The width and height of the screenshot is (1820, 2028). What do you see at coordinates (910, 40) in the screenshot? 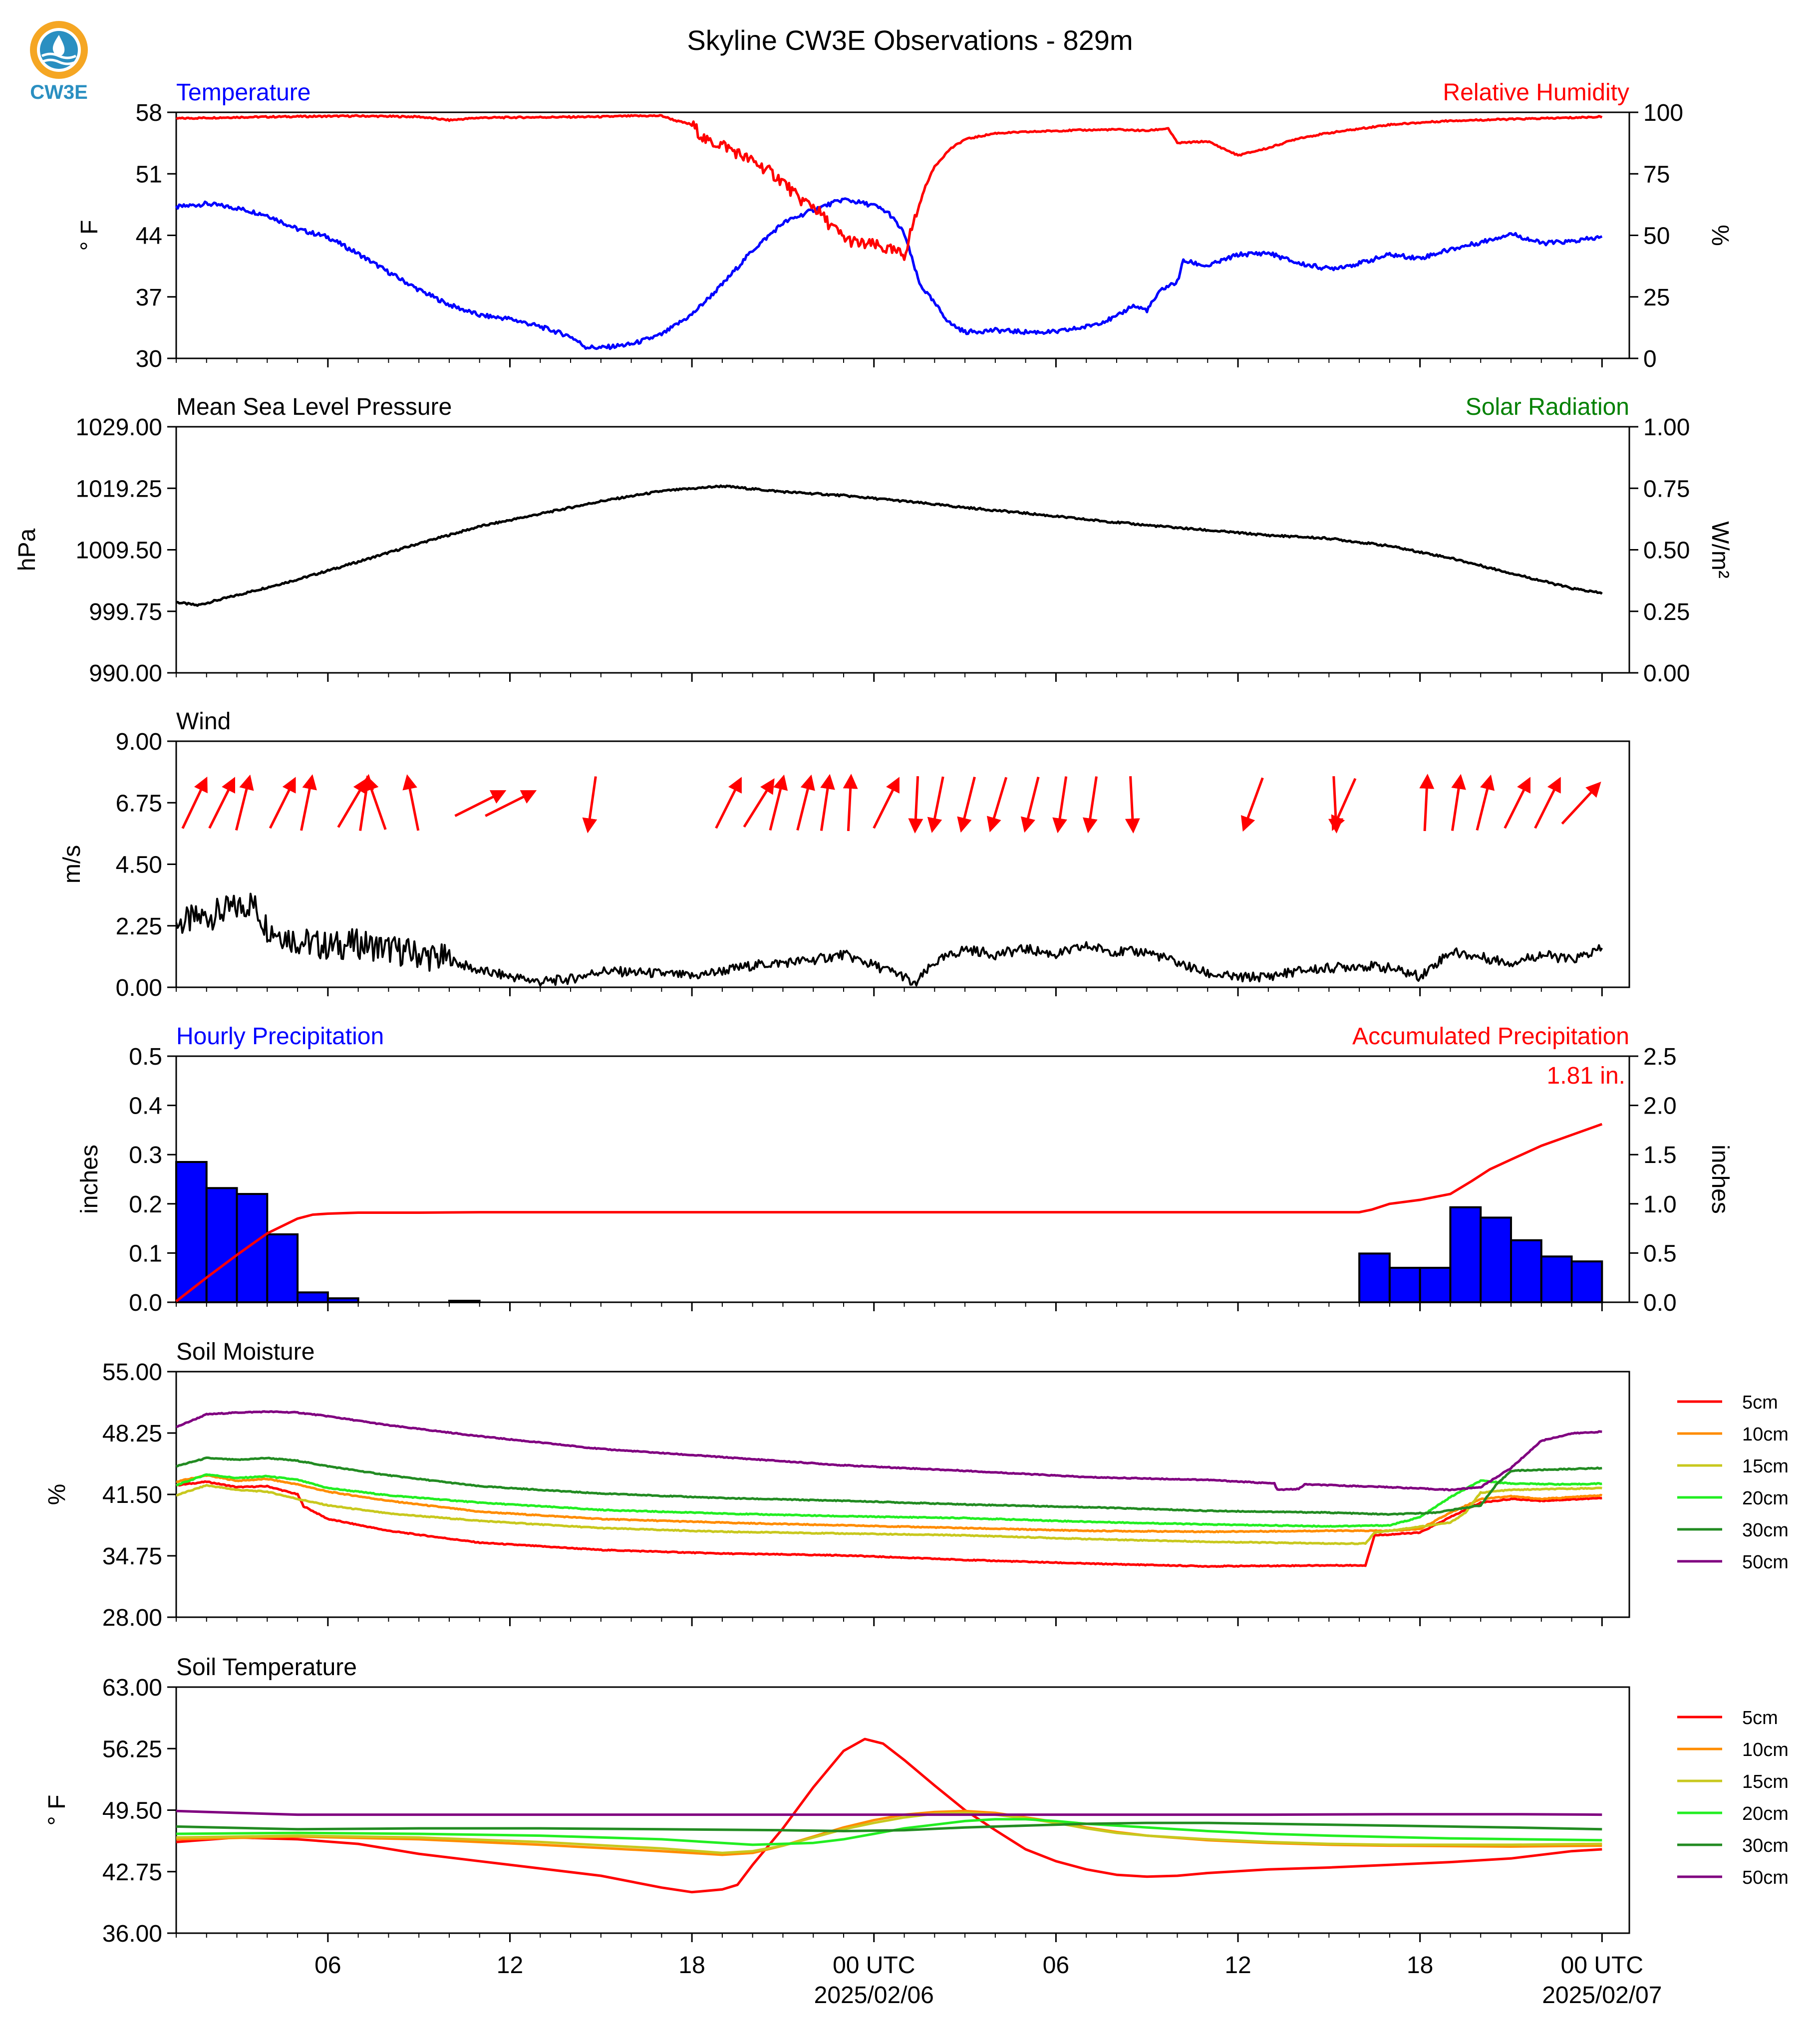
I see `chart-title: Skyline CW3E Observations - 829m` at bounding box center [910, 40].